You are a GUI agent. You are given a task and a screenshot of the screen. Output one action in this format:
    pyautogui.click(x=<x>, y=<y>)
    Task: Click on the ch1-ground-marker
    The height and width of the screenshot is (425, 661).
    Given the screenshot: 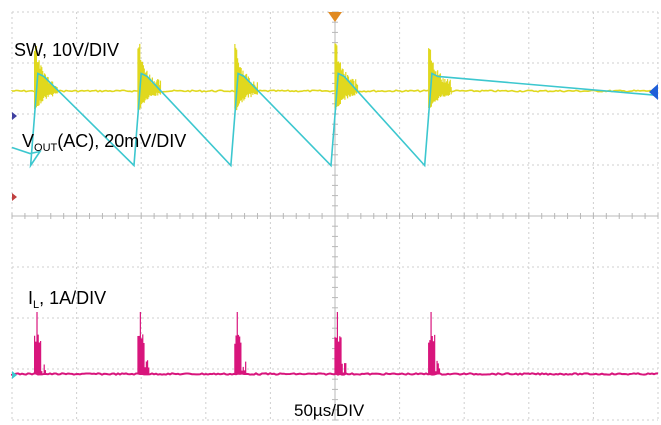 What is the action you would take?
    pyautogui.click(x=14, y=116)
    